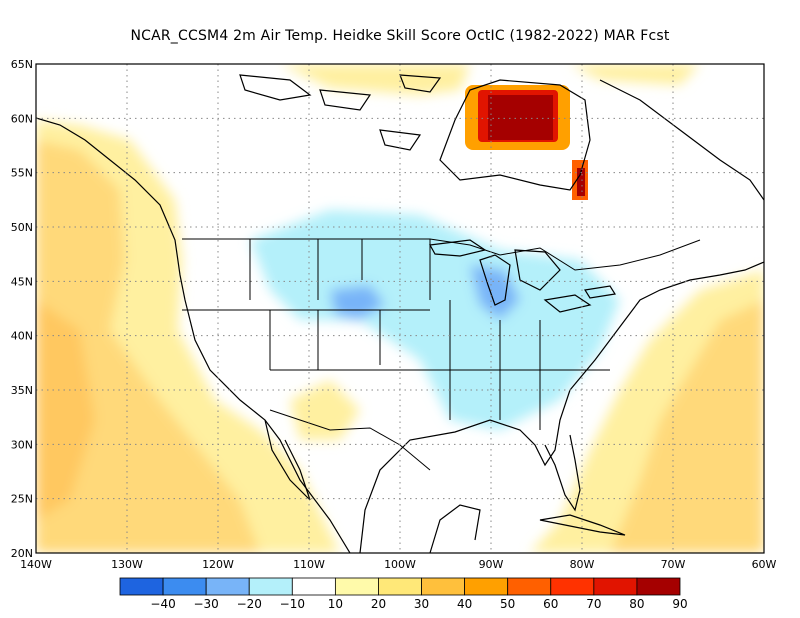 This screenshot has width=800, height=618. What do you see at coordinates (22, 390) in the screenshot?
I see `latitude-label: 35N` at bounding box center [22, 390].